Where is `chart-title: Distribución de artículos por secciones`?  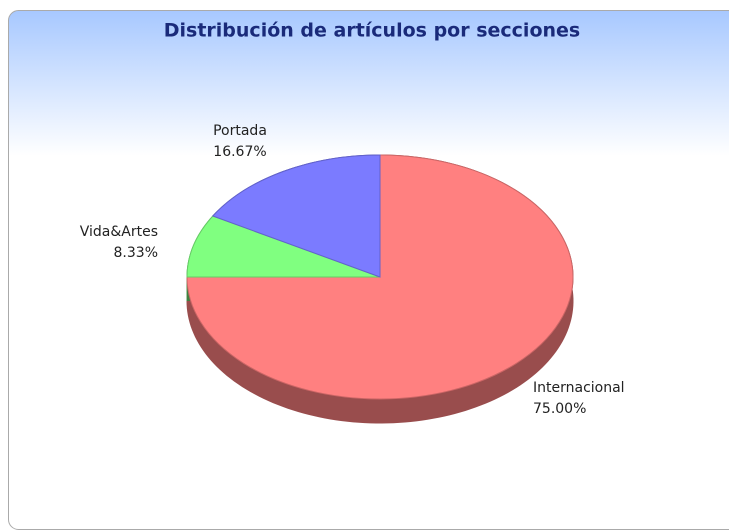 chart-title: Distribución de artículos por secciones is located at coordinates (372, 31).